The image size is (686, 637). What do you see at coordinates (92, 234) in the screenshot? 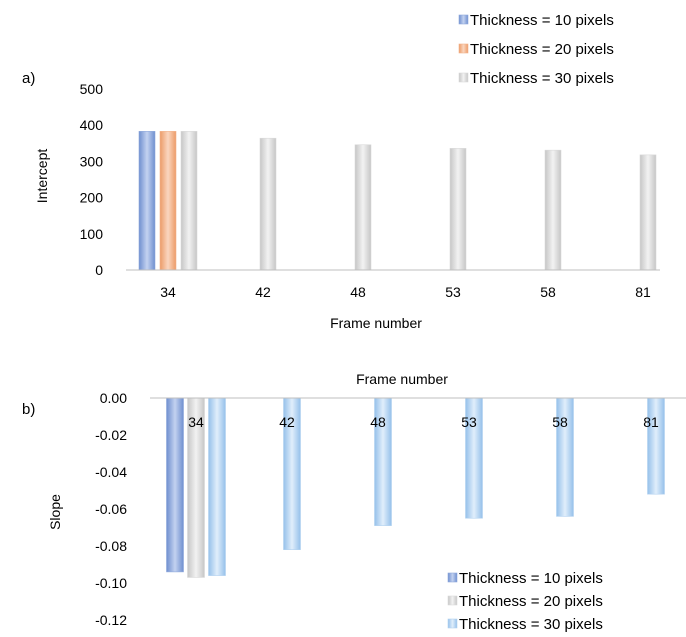
I see `y-tick-label: 100` at bounding box center [92, 234].